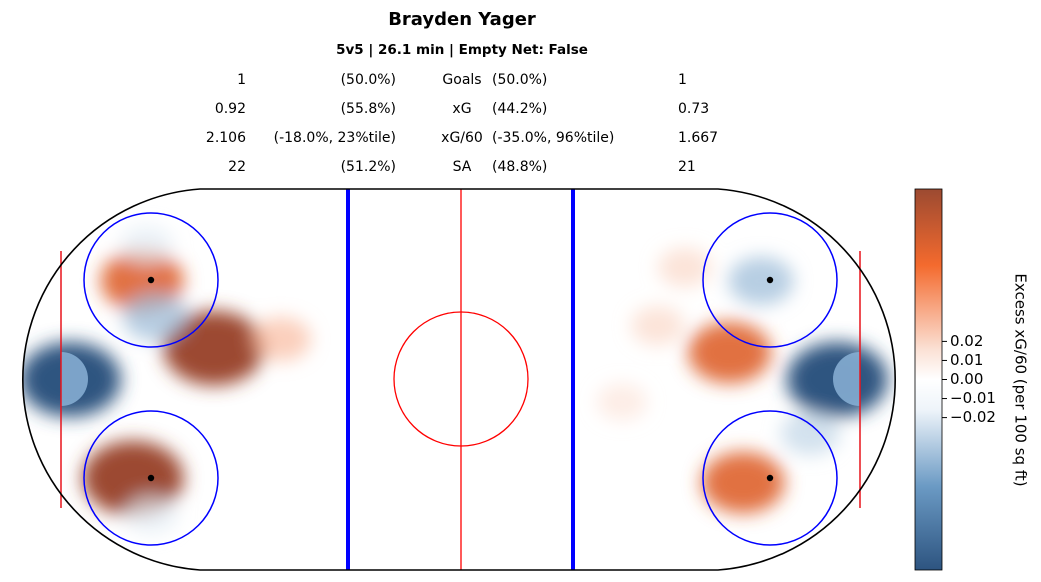 The image size is (1041, 582). What do you see at coordinates (462, 138) in the screenshot?
I see `stat-label: xG/60` at bounding box center [462, 138].